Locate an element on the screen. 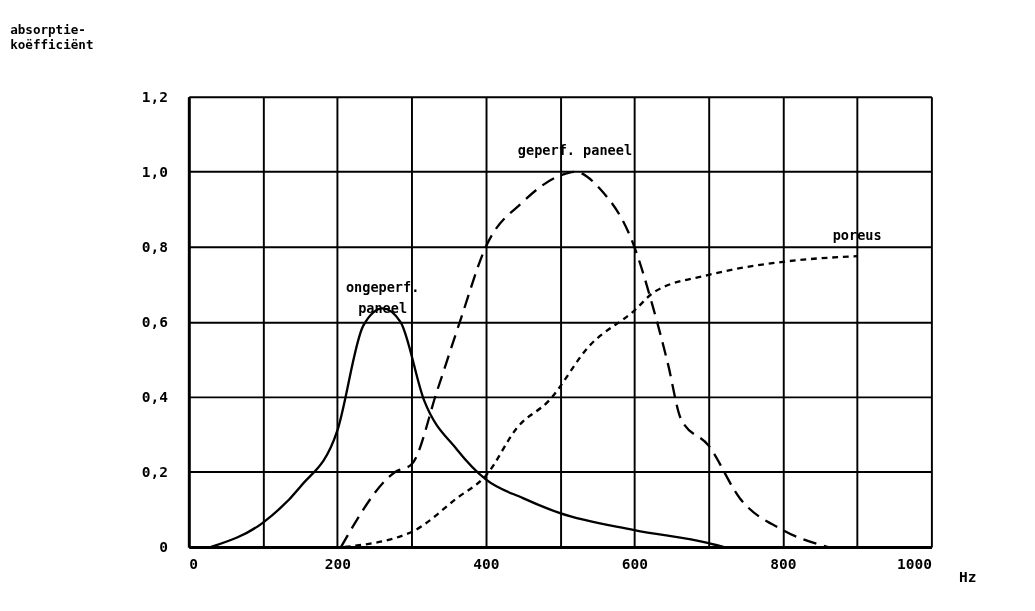 The width and height of the screenshot is (1035, 611). x-tick-label: 800 is located at coordinates (783, 563).